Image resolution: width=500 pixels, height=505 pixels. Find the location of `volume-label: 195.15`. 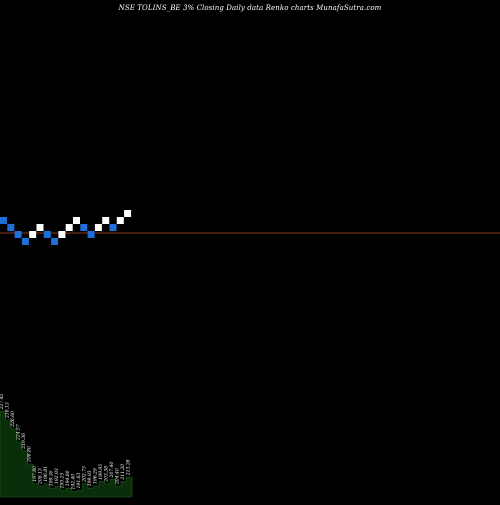

volume-label: 195.15 is located at coordinates (63, 481).